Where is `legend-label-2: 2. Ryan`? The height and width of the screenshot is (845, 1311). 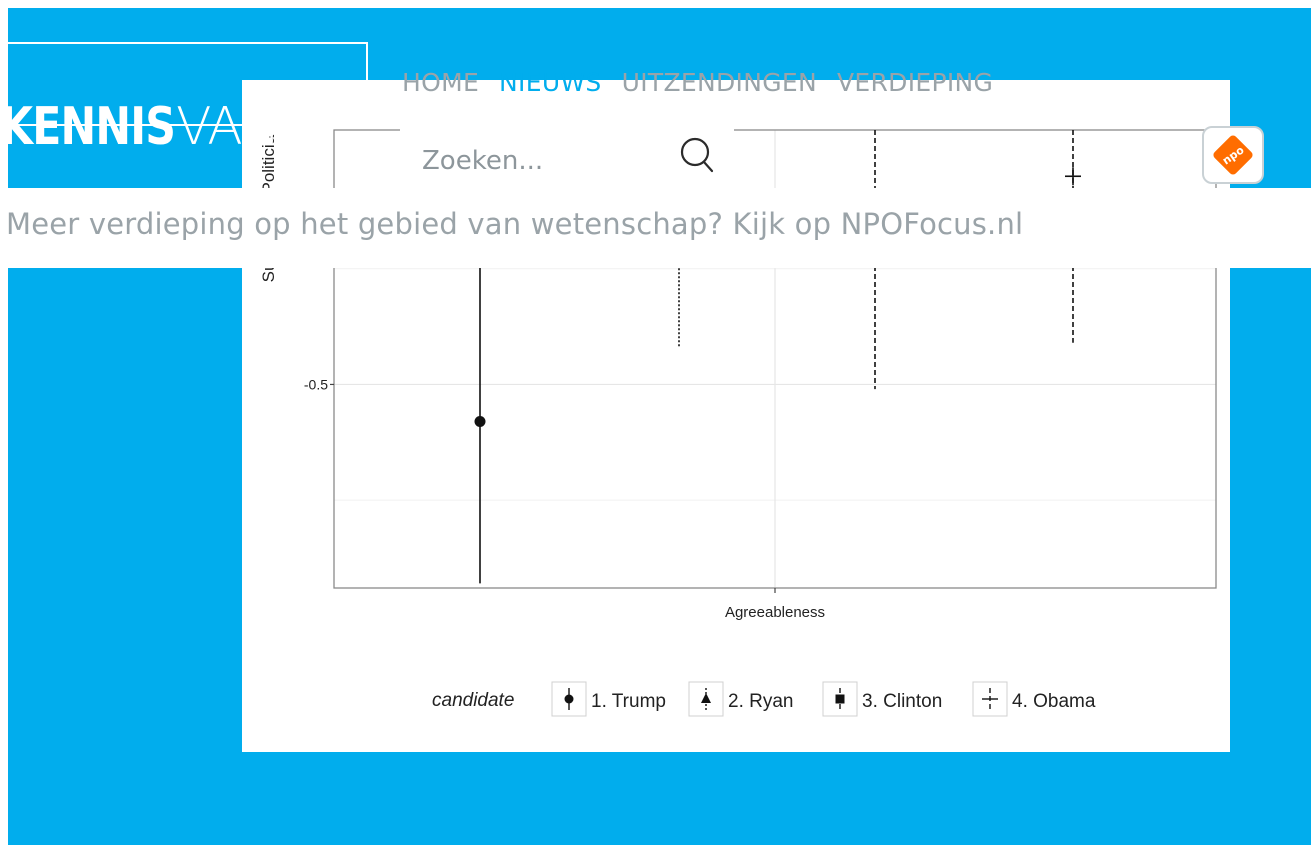
legend-label-2: 2. Ryan is located at coordinates (760, 701).